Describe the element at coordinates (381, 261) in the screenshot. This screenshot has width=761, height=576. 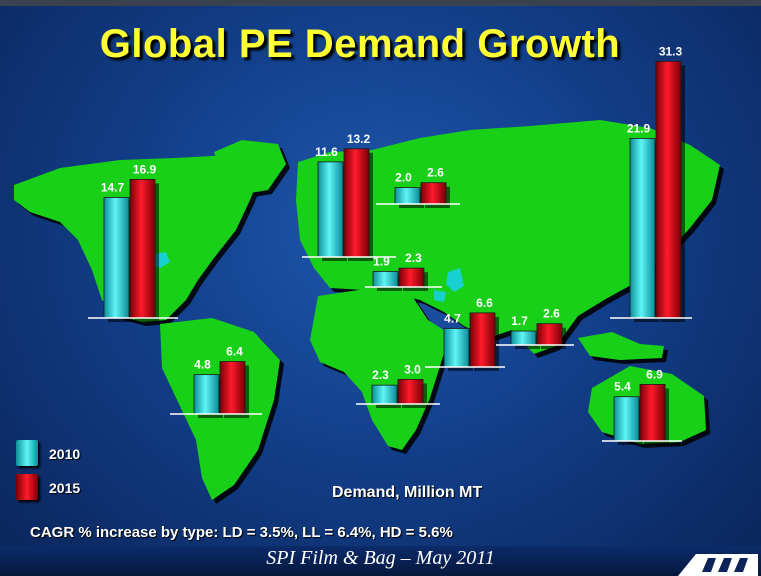
I see `value-label-2010: 1.9` at that location.